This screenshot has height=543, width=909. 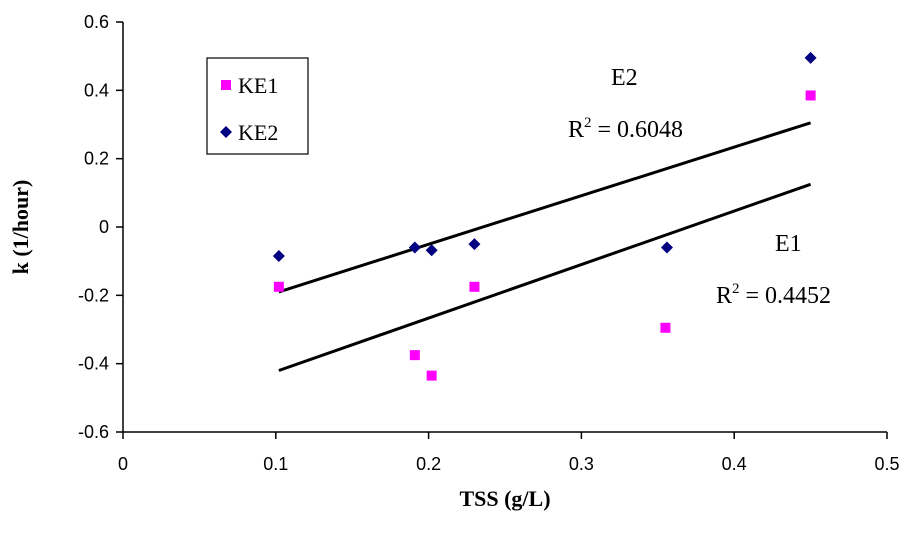 I want to click on x-tick-label: 0.4, so click(x=734, y=464).